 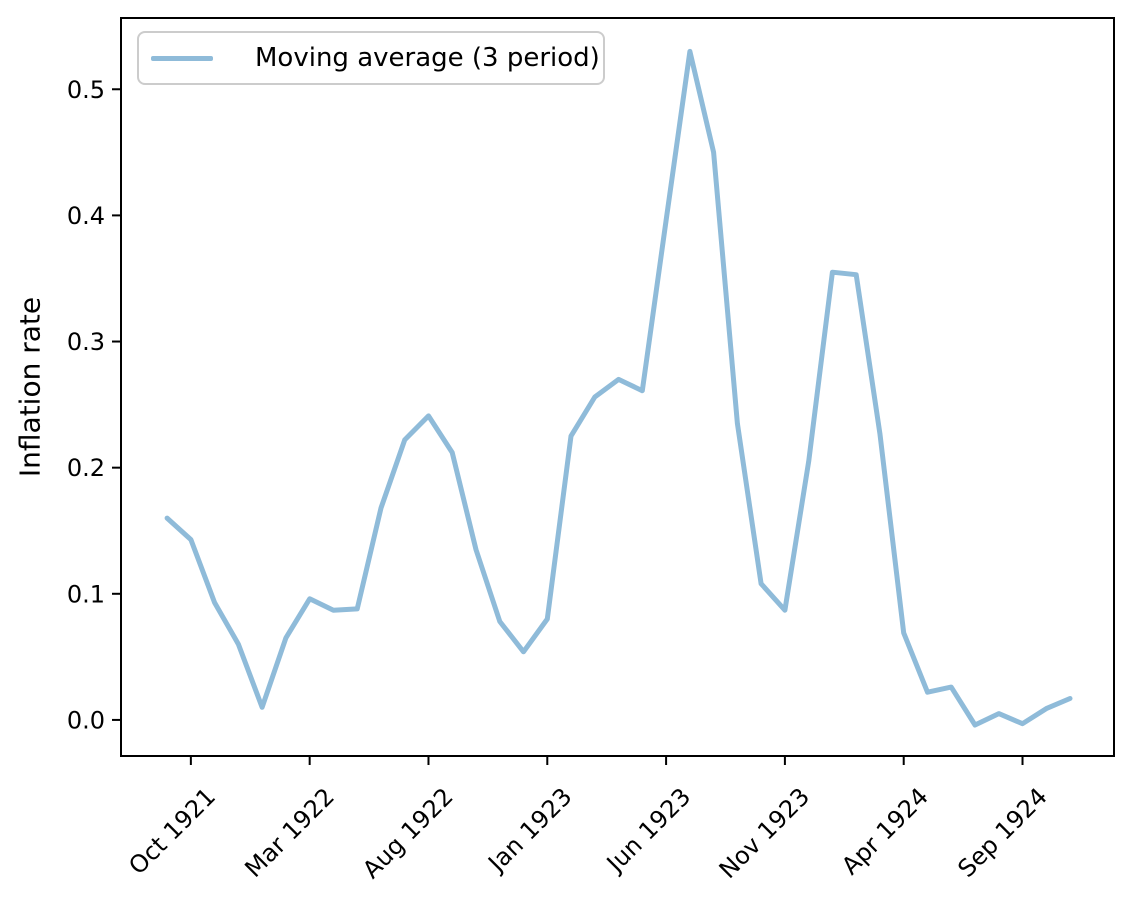 What do you see at coordinates (408, 833) in the screenshot?
I see `x-tick-label: Aug 1922` at bounding box center [408, 833].